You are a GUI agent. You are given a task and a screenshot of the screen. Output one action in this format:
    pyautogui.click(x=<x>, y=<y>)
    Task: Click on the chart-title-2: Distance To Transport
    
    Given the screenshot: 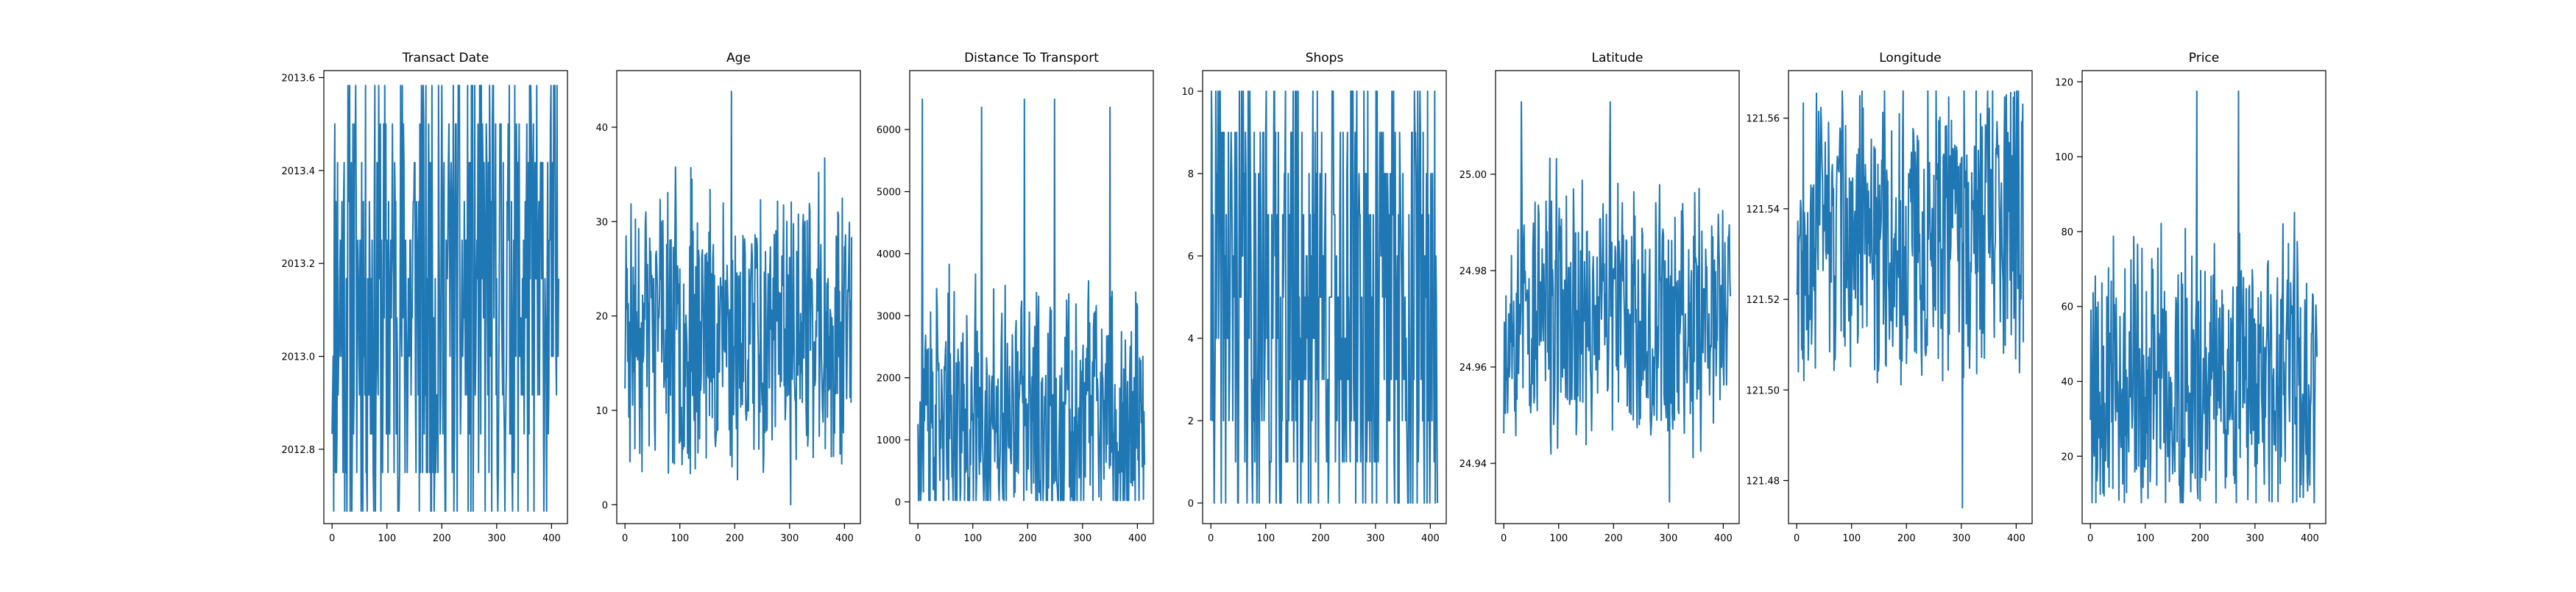 What is the action you would take?
    pyautogui.click(x=1031, y=58)
    